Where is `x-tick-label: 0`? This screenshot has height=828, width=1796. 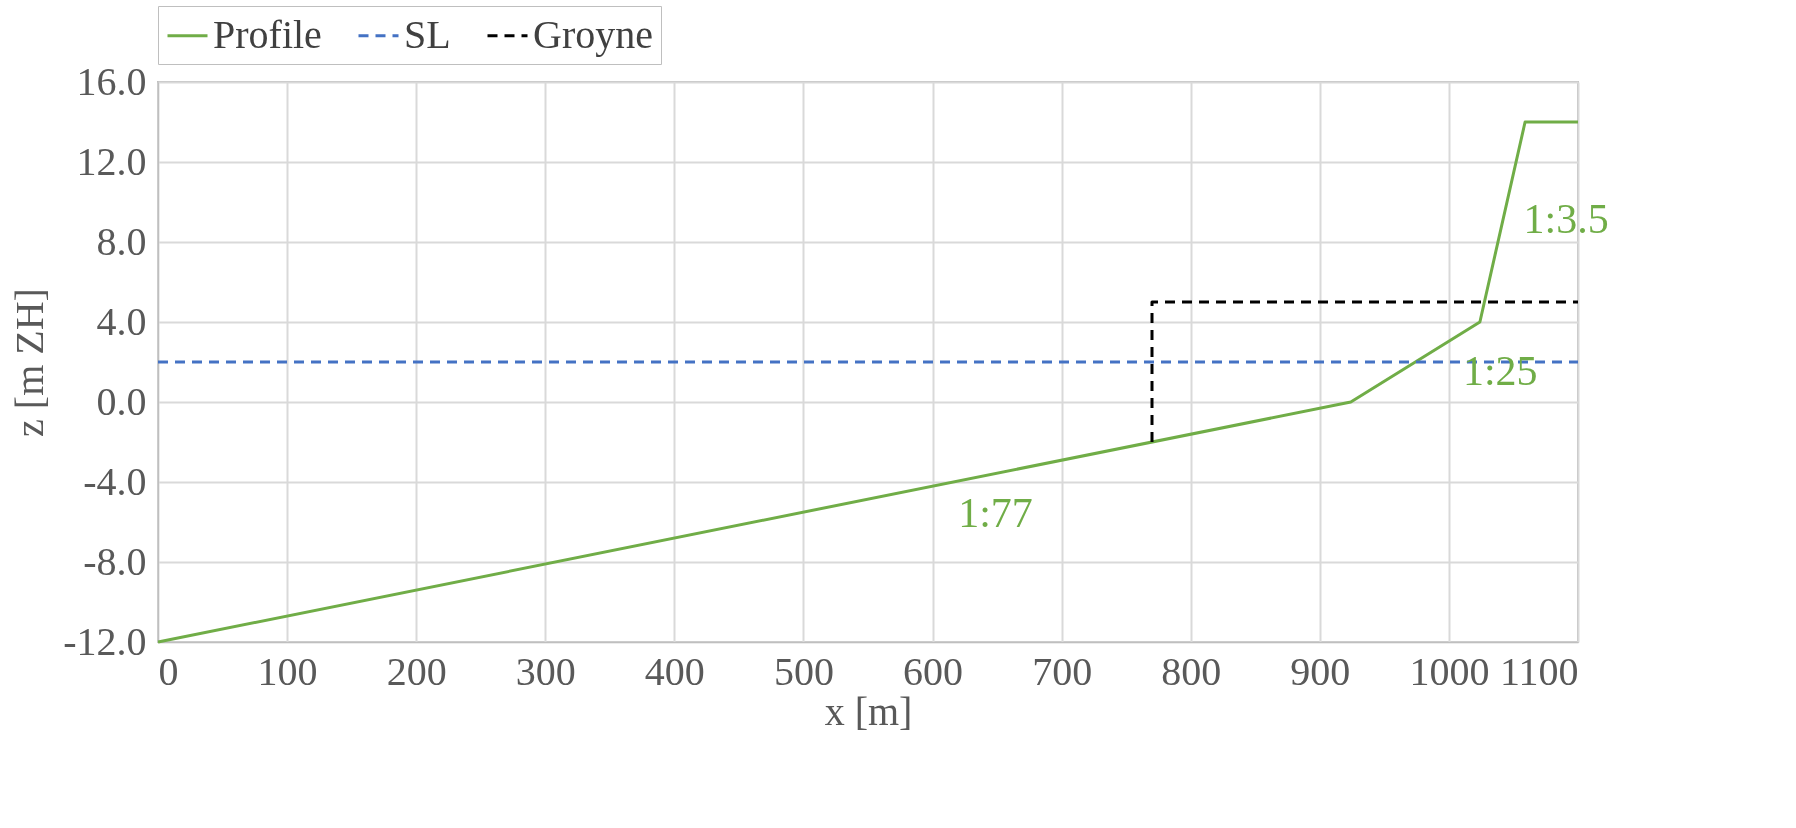
x-tick-label: 0 is located at coordinates (168, 671).